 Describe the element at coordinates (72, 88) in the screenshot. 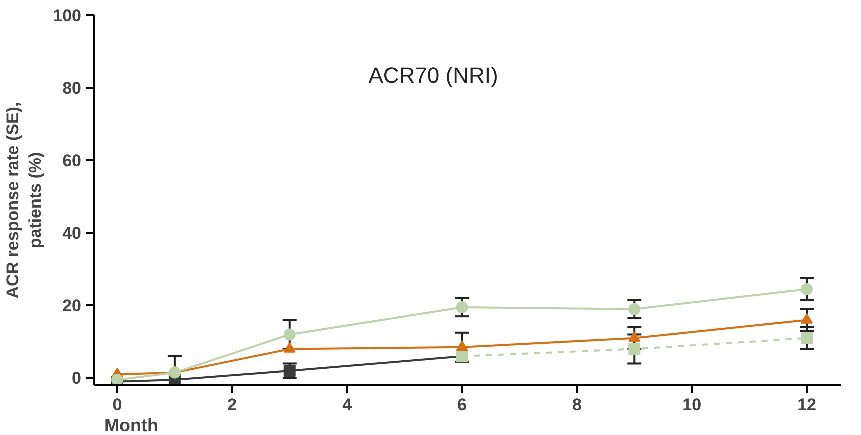

I see `y-tick-label: 80` at that location.